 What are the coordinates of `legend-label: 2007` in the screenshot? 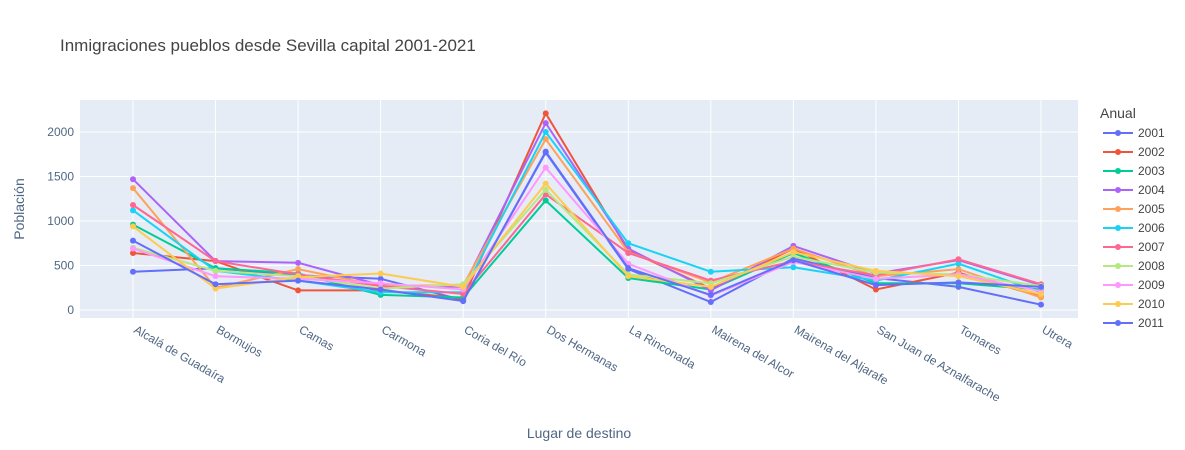 It's located at (1151, 247).